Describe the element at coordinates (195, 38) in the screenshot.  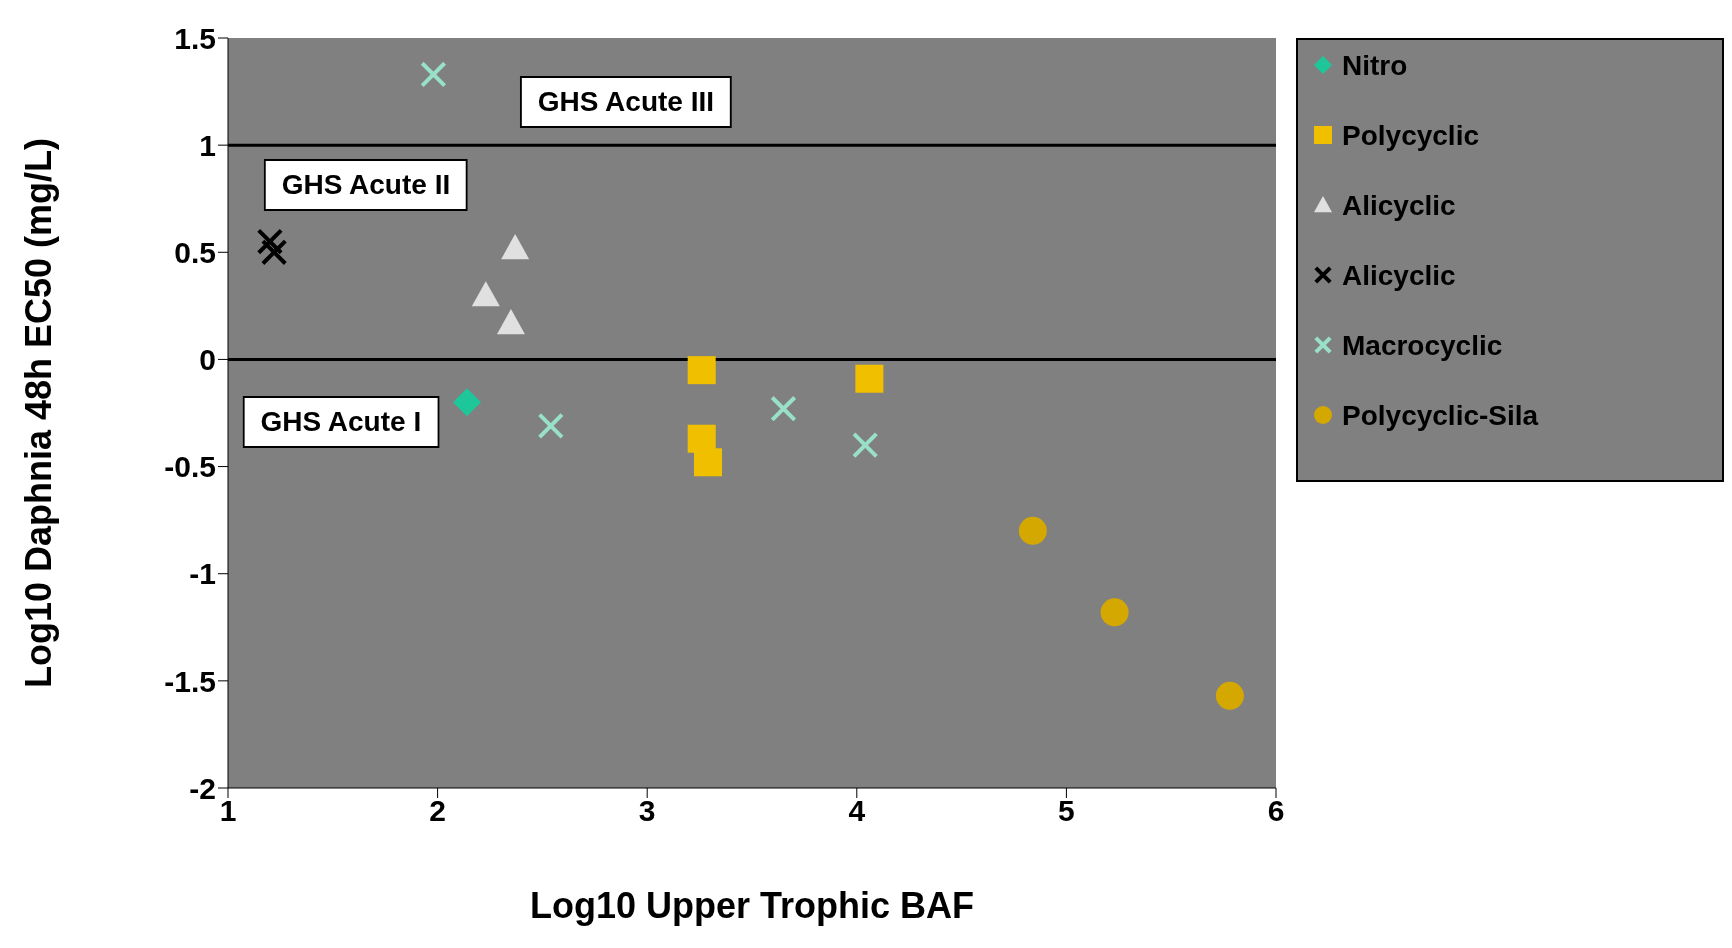
I see `y-tick-label: 1.5` at that location.